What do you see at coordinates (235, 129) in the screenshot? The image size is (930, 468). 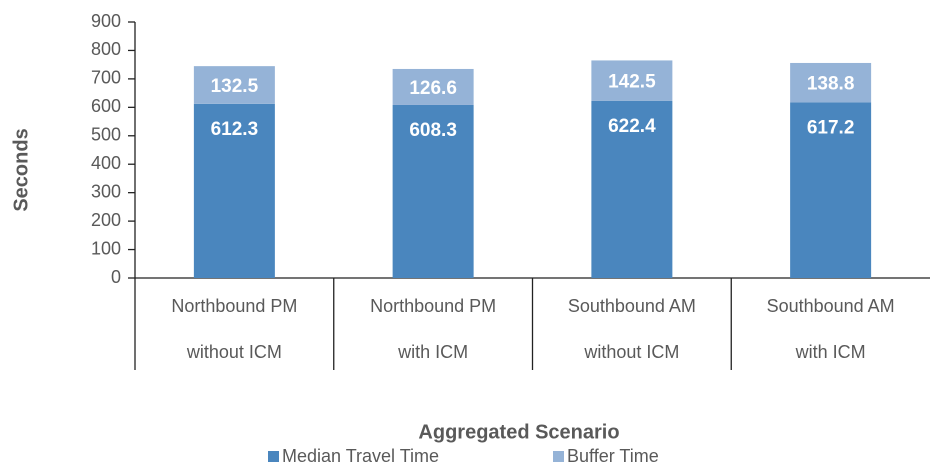 I see `data-label: 612.3` at bounding box center [235, 129].